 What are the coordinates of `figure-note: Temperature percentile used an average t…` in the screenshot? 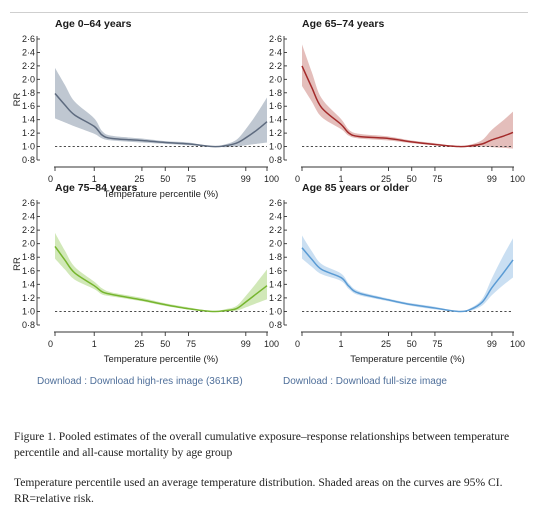 It's located at (258, 490).